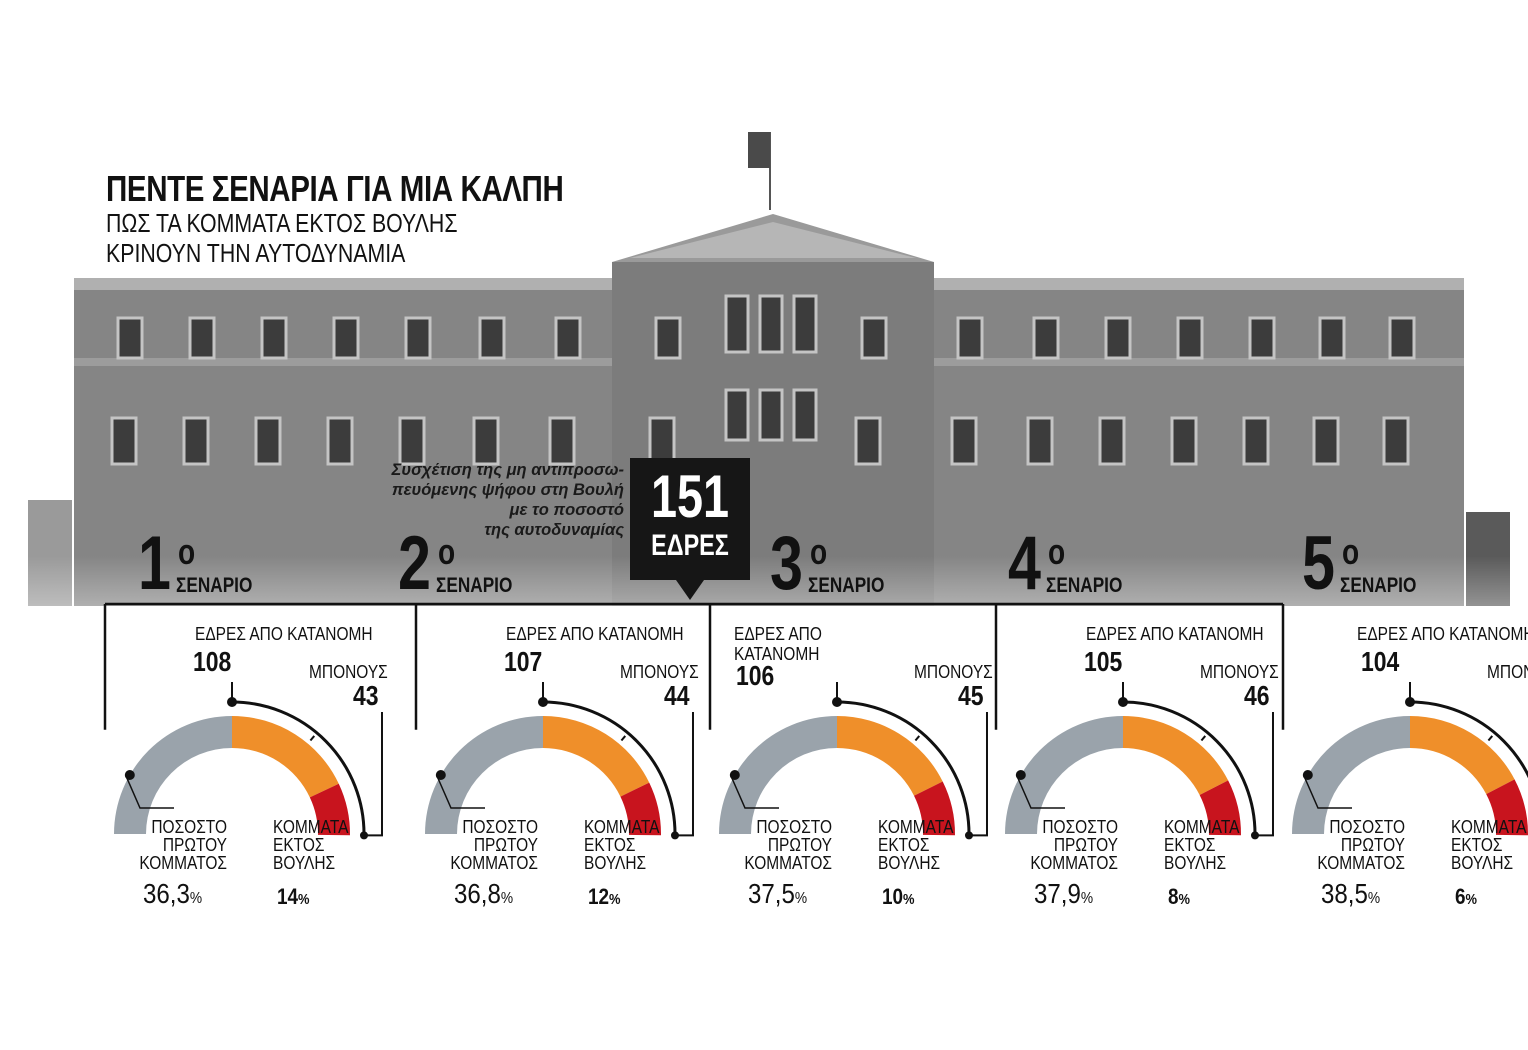  What do you see at coordinates (414, 563) in the screenshot?
I see `scenario-number: 2` at bounding box center [414, 563].